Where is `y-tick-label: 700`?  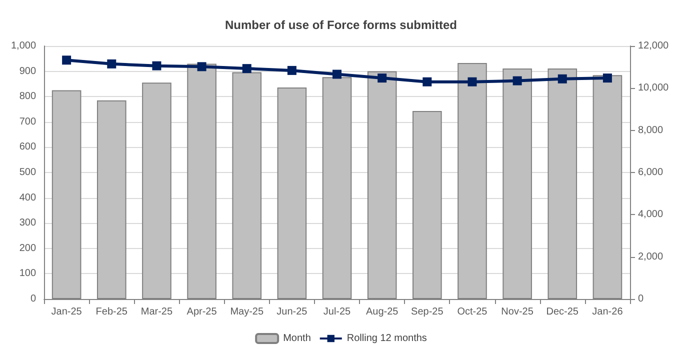 y-tick-label: 700 is located at coordinates (27, 122).